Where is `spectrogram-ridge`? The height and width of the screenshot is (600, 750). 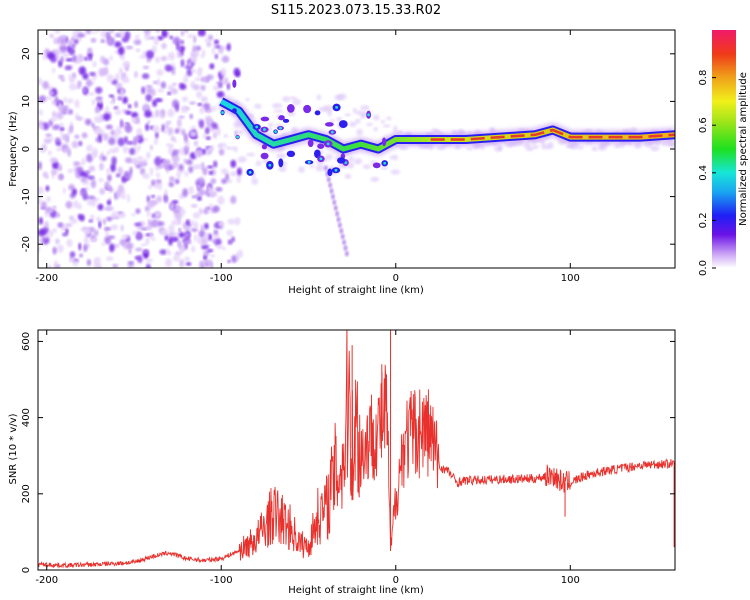 spectrogram-ridge is located at coordinates (446, 128).